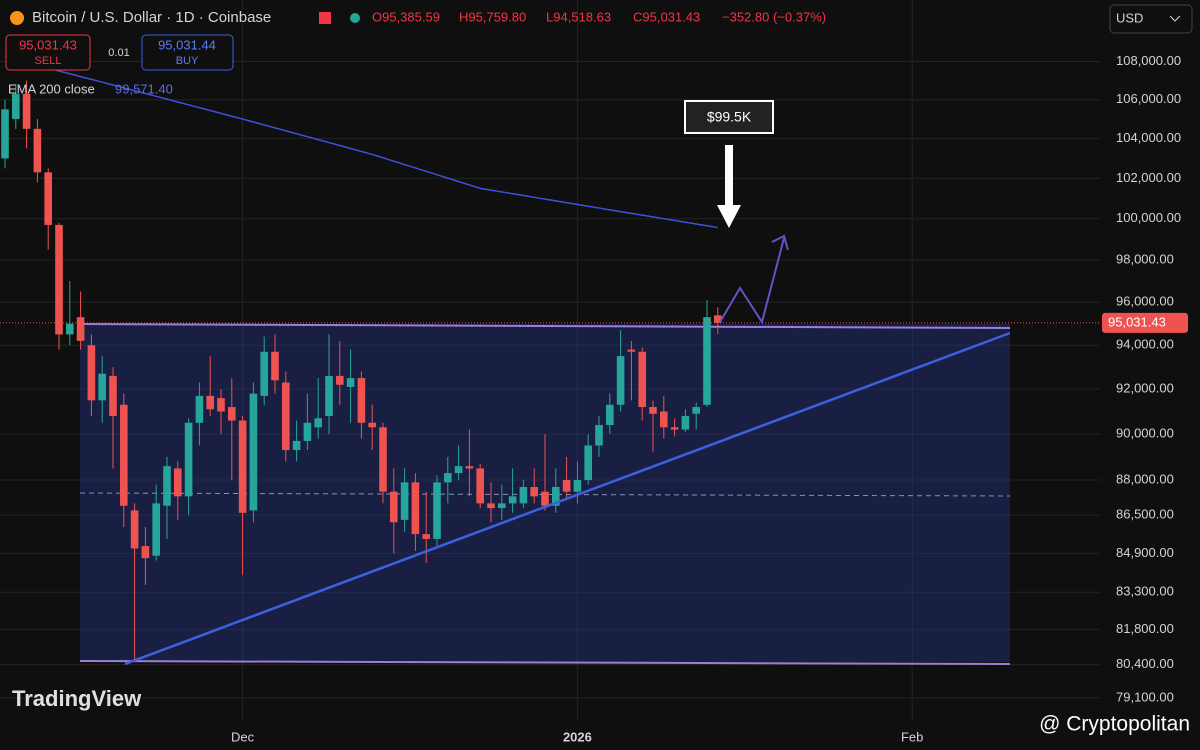  Describe the element at coordinates (1145, 301) in the screenshot. I see `y-tick-label: 96,000.00` at that location.